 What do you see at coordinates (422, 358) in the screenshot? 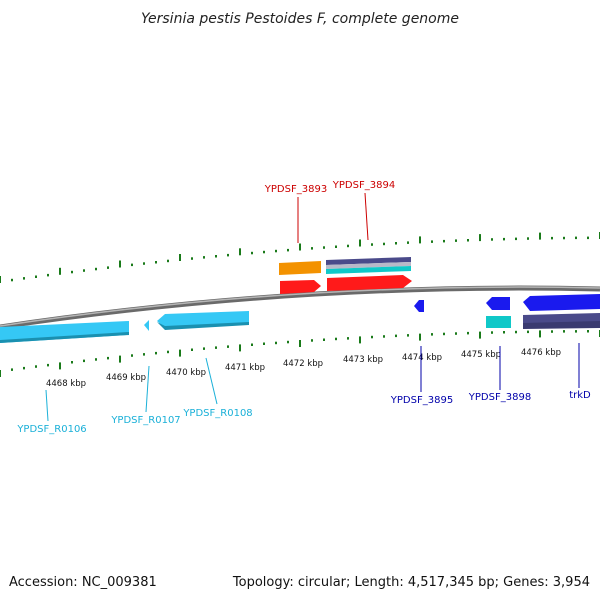
I see `scale-label-4474: 4474 kbp` at bounding box center [422, 358].